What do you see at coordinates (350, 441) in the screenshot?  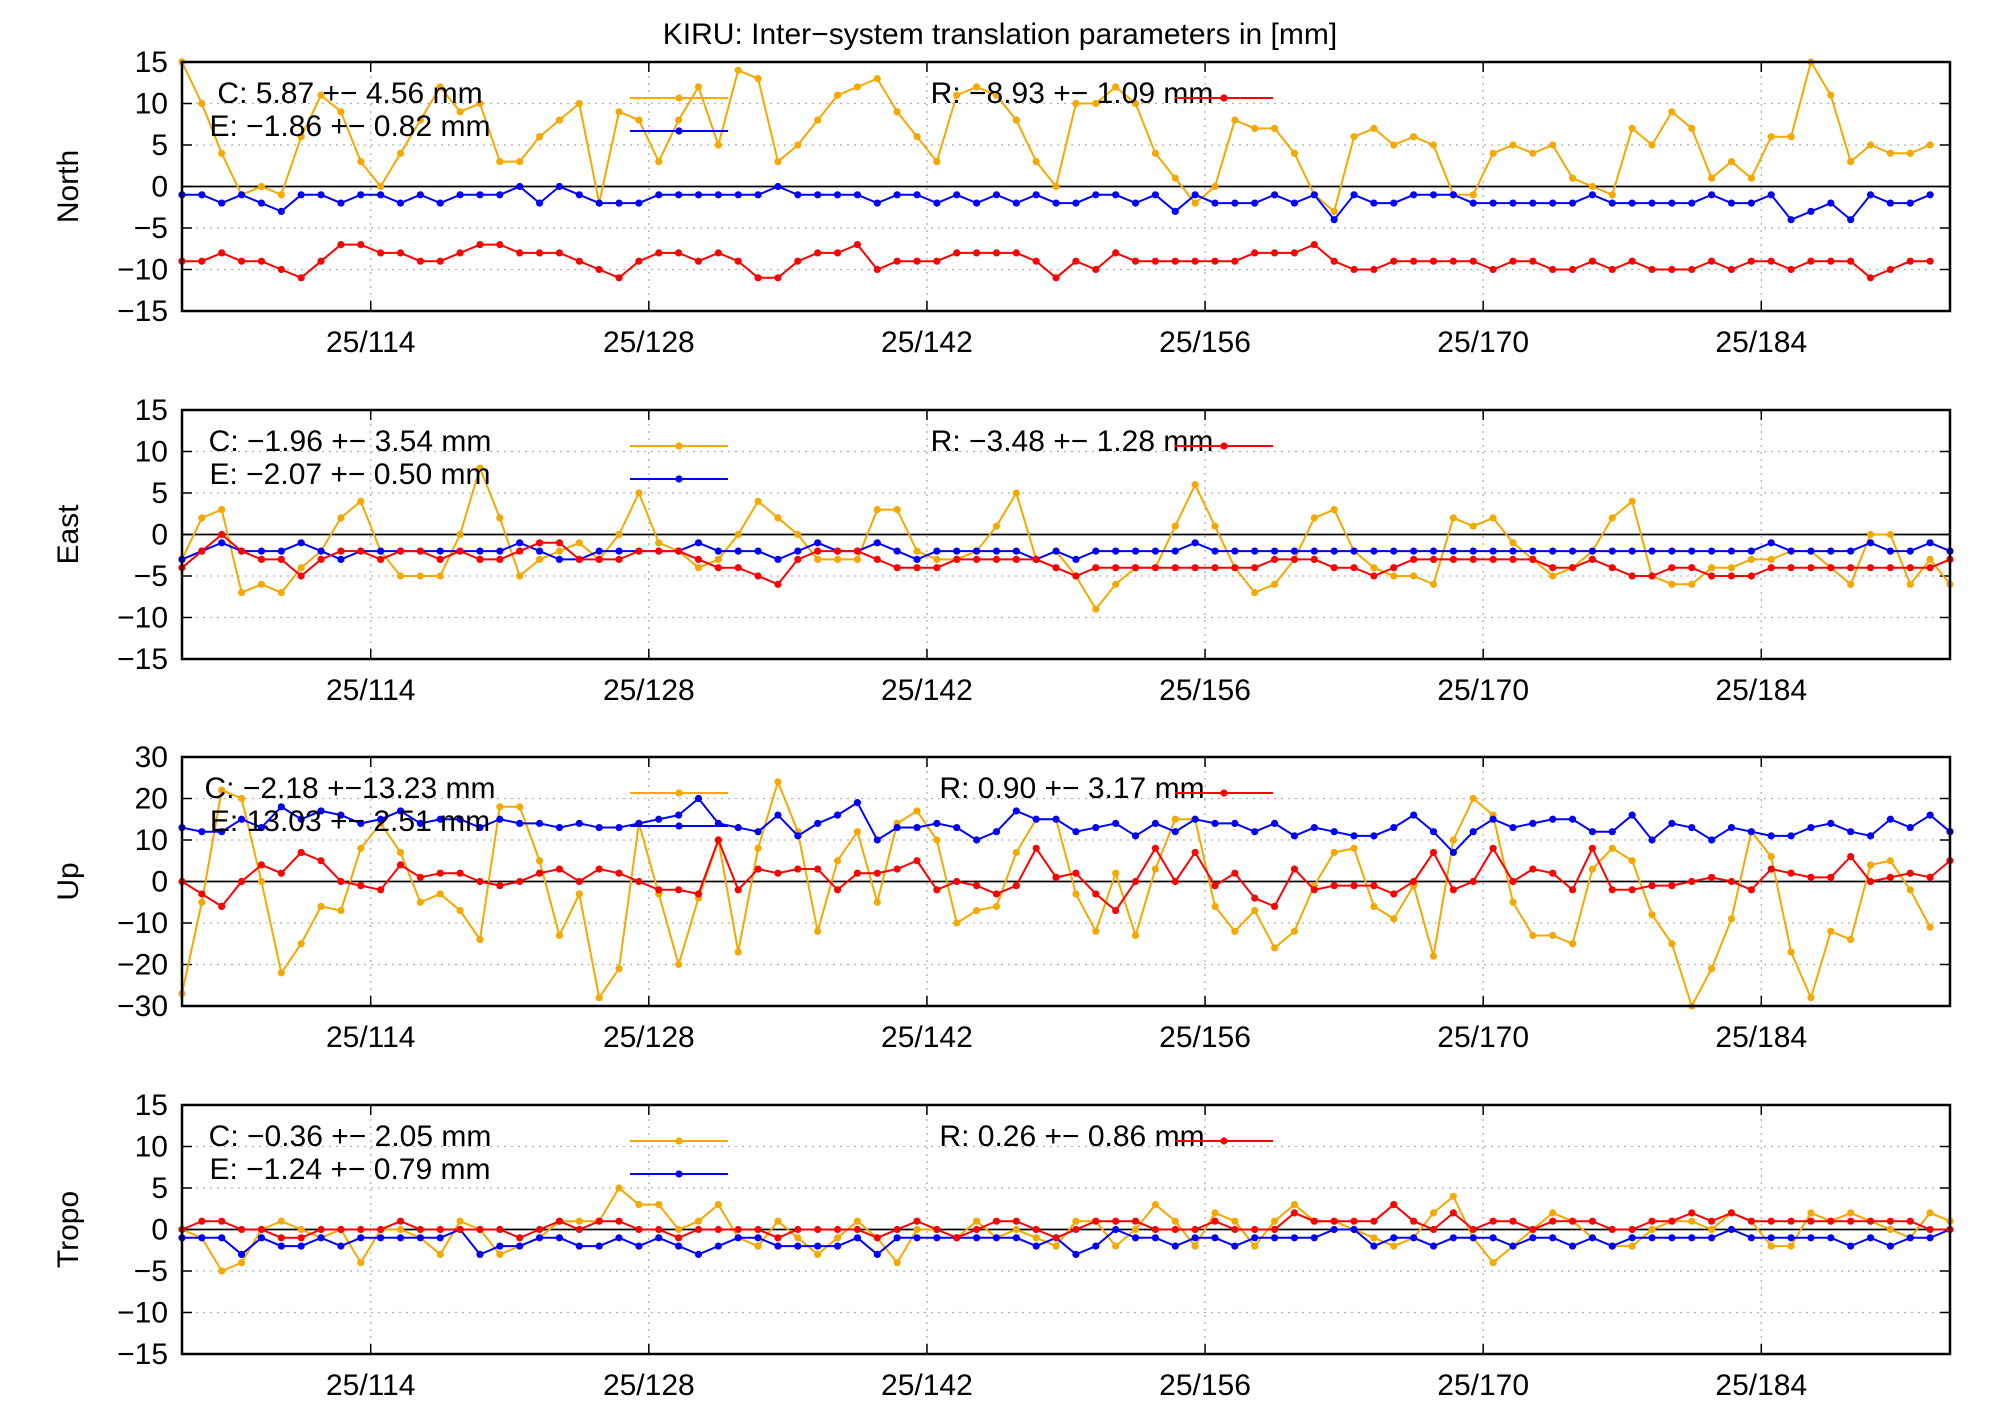 I see `legend-label-C: C: −1.96 +− 3.54 mm` at bounding box center [350, 441].